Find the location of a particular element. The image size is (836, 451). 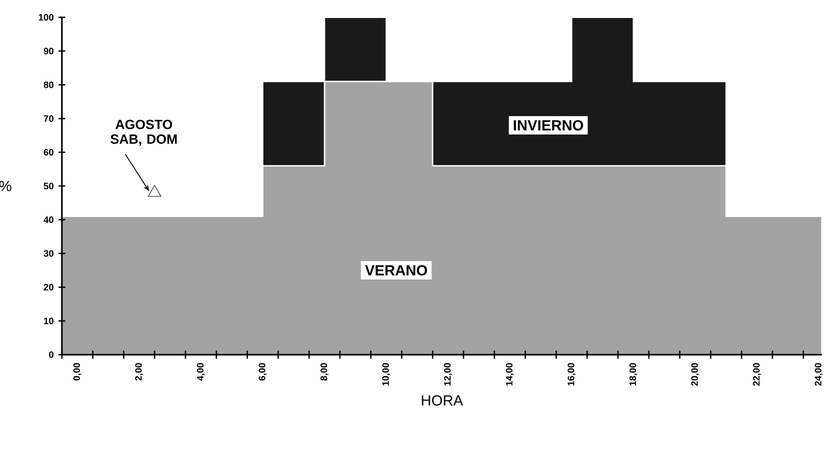

y-tick-label: 80 is located at coordinates (49, 85).